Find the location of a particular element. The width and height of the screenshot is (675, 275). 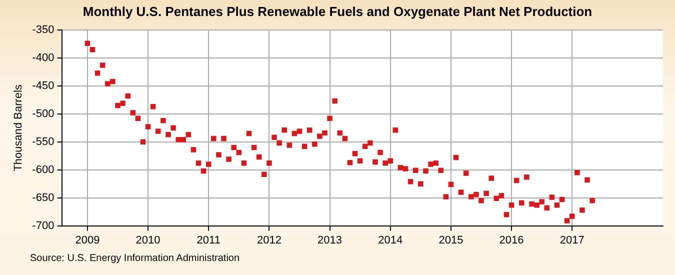

y-tick-label: -550 is located at coordinates (43, 142).